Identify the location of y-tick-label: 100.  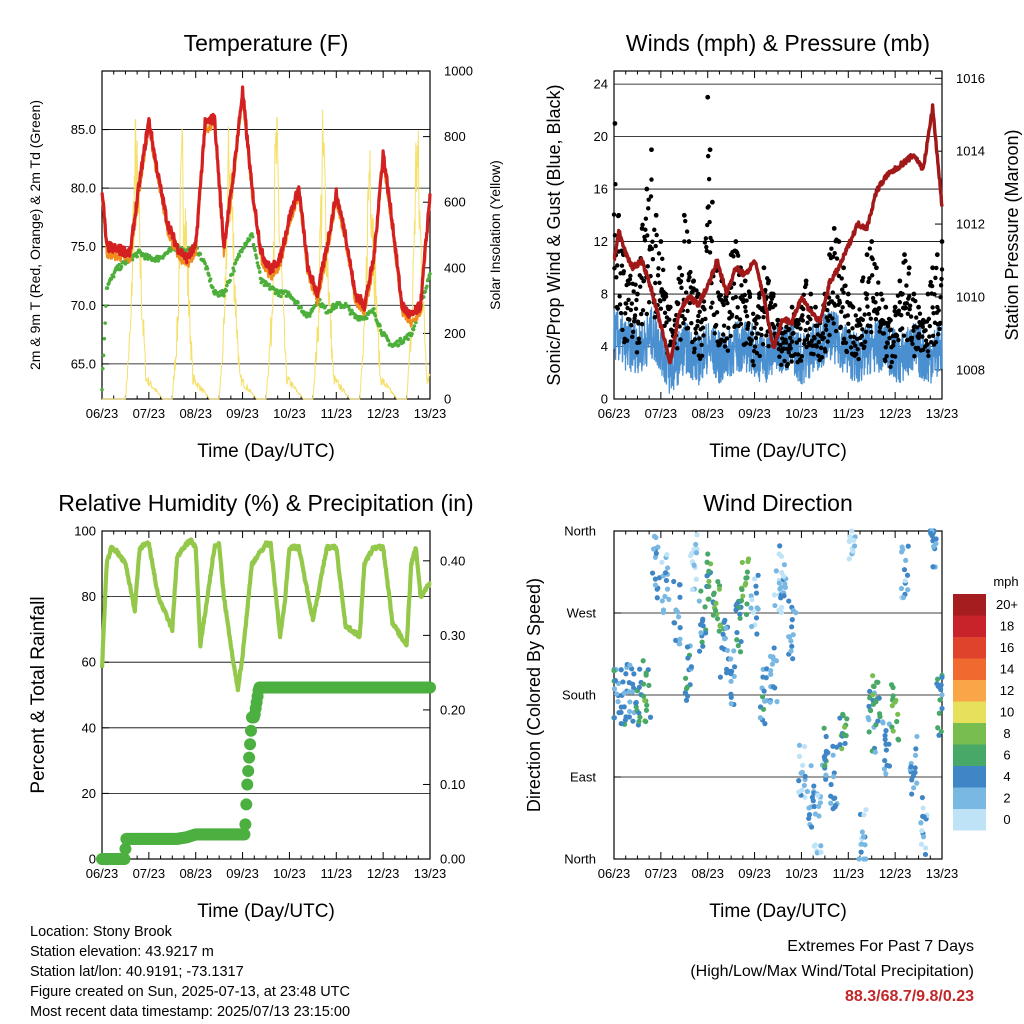
(85, 531).